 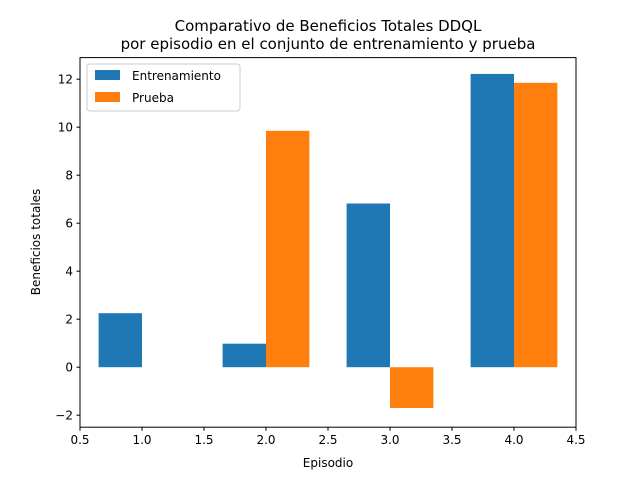 I want to click on chart-title-line-1: Comparativo de Beneficios Totales DDQL, so click(x=328, y=26).